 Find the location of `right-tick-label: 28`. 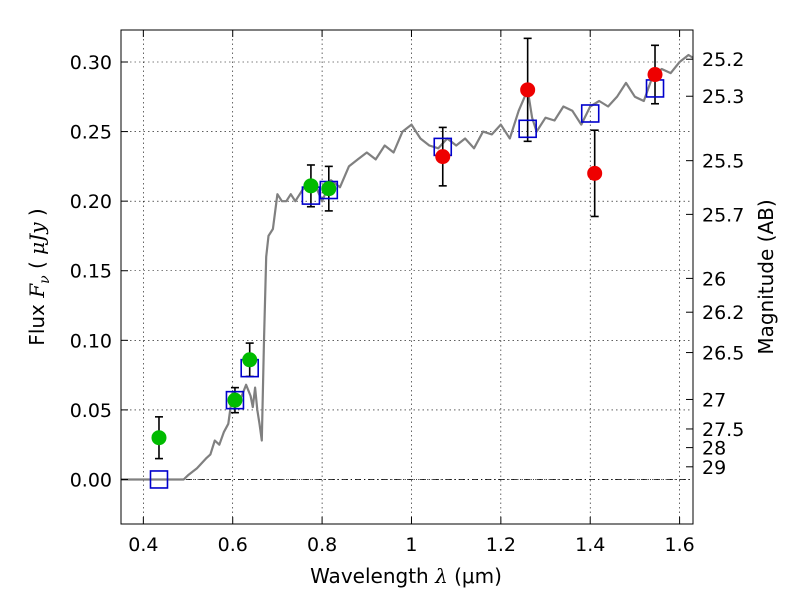

right-tick-label: 28 is located at coordinates (714, 449).